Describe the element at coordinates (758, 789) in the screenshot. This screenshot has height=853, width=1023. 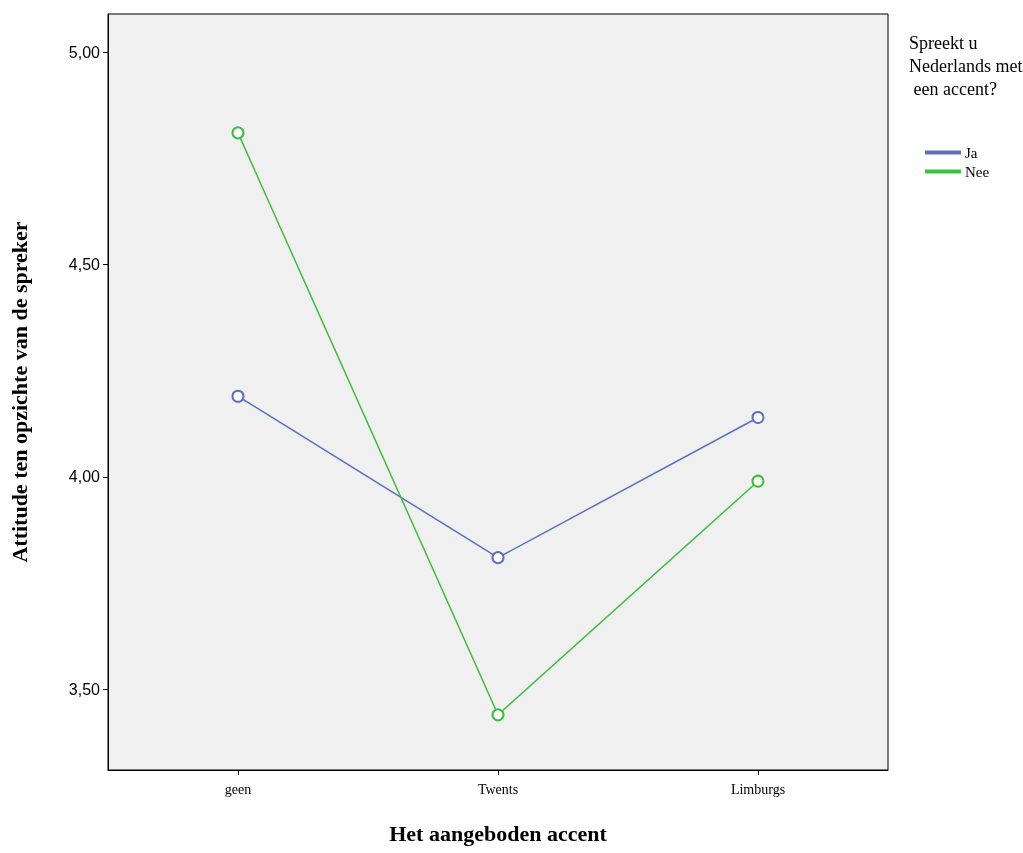
I see `x-tick-label: Limburgs` at that location.